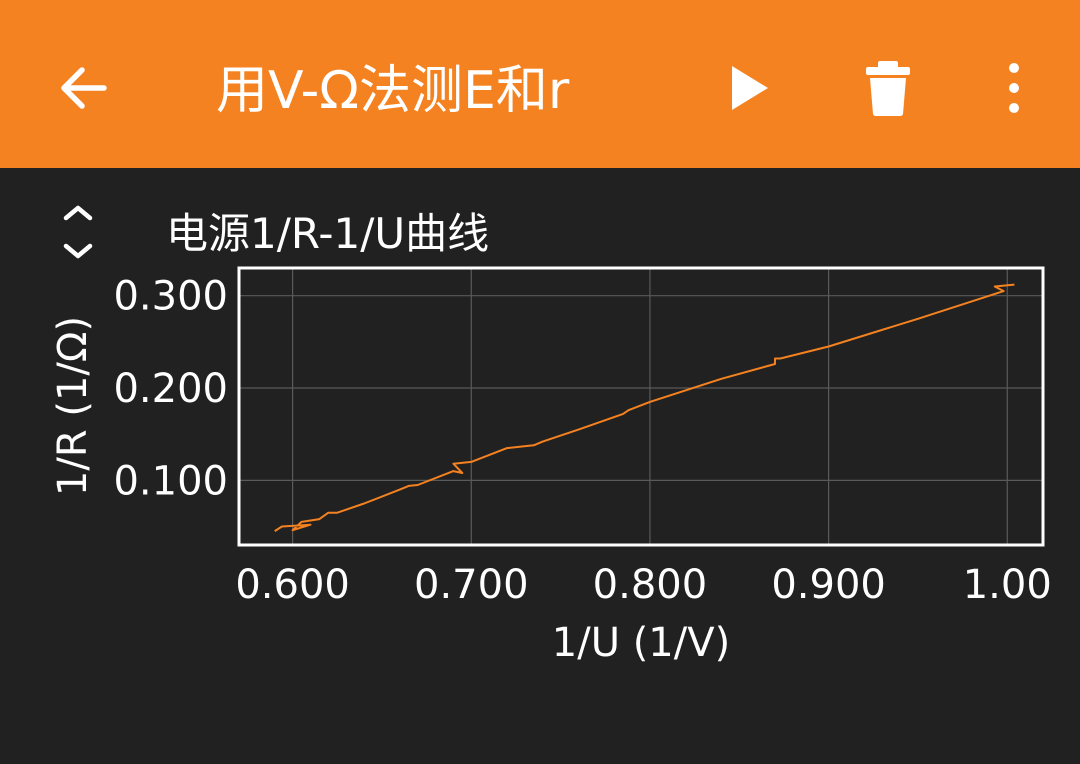 Image resolution: width=1080 pixels, height=764 pixels. Describe the element at coordinates (84, 88) in the screenshot. I see `arrow-left-icon` at that location.